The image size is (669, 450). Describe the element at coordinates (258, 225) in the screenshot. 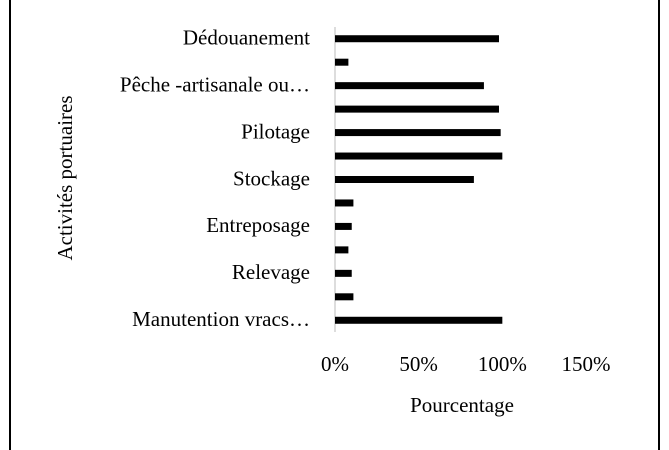

I see `y-tick-label: Entreposage` at that location.